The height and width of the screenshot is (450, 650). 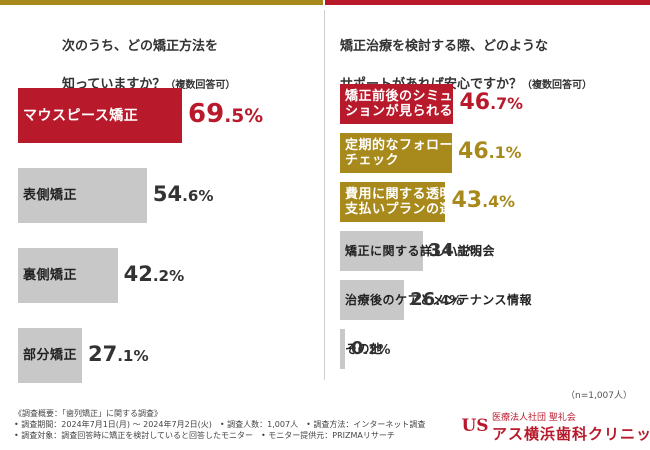 I want to click on chart1-bar-value-3: 27.1%, so click(x=118, y=354).